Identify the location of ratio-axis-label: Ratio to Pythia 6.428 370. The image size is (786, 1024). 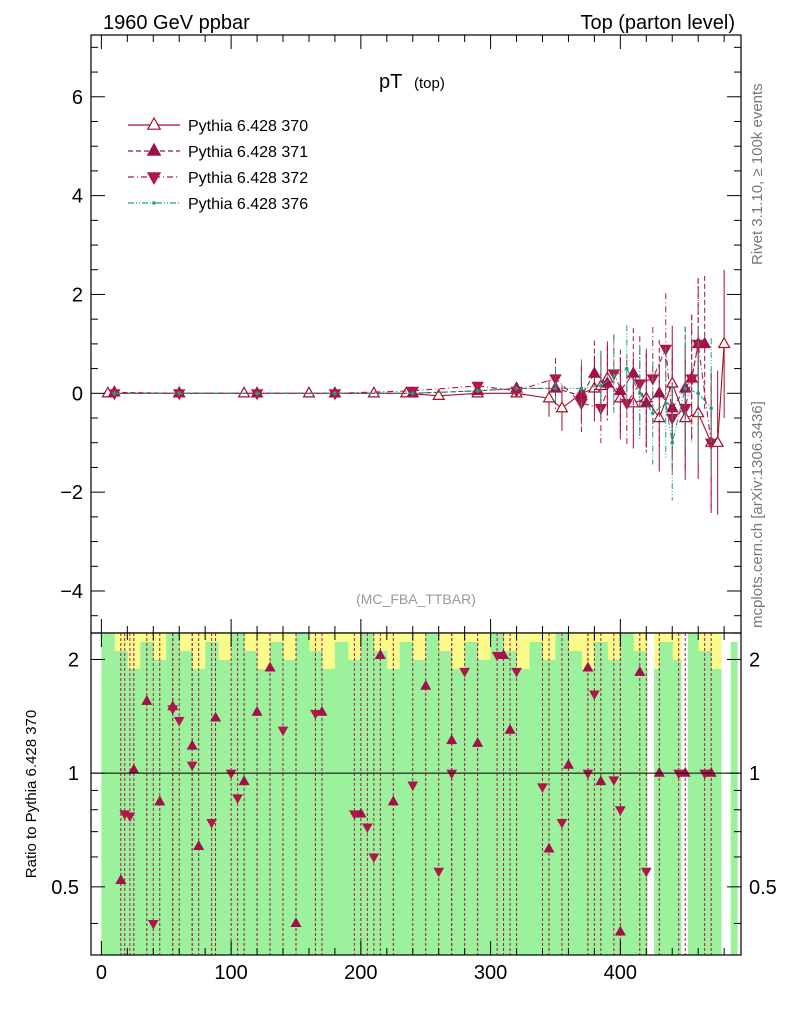
(31, 794).